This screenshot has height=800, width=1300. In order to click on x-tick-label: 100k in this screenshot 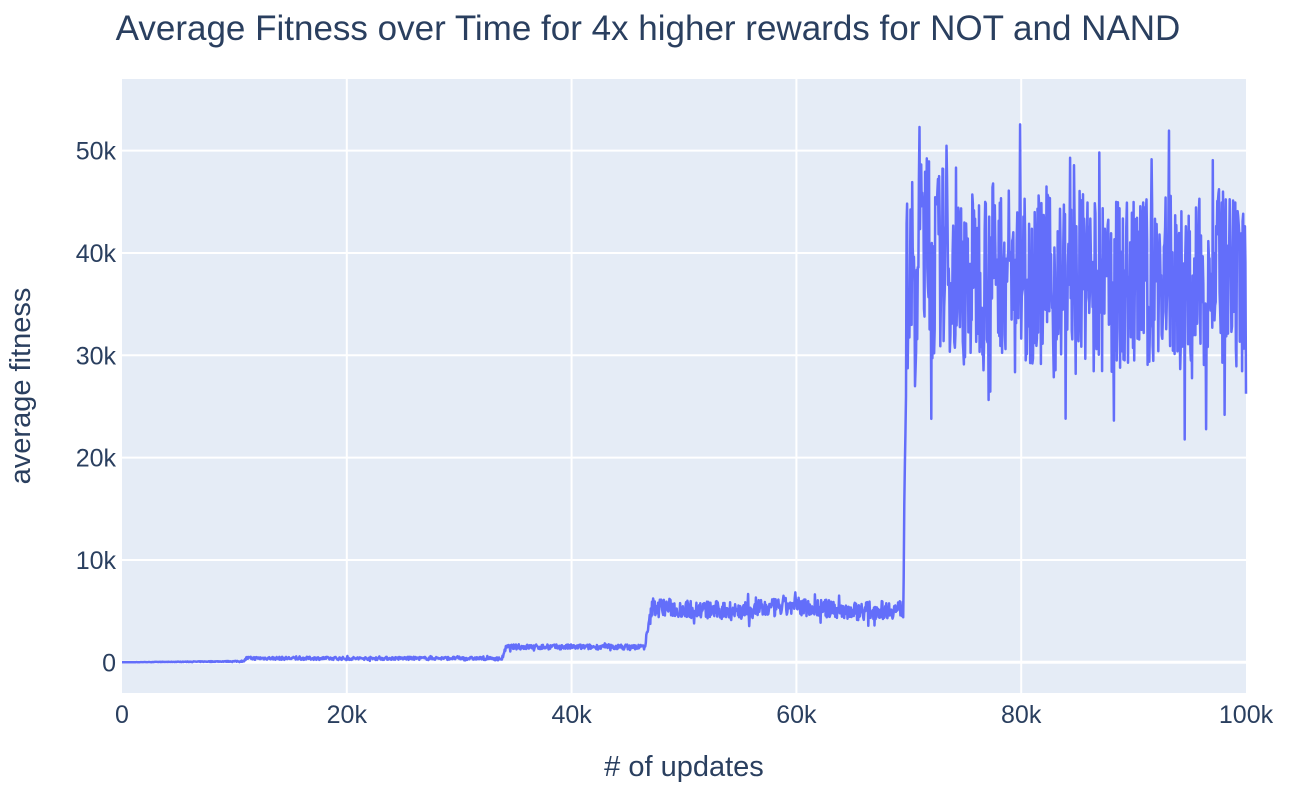, I will do `click(1246, 715)`.